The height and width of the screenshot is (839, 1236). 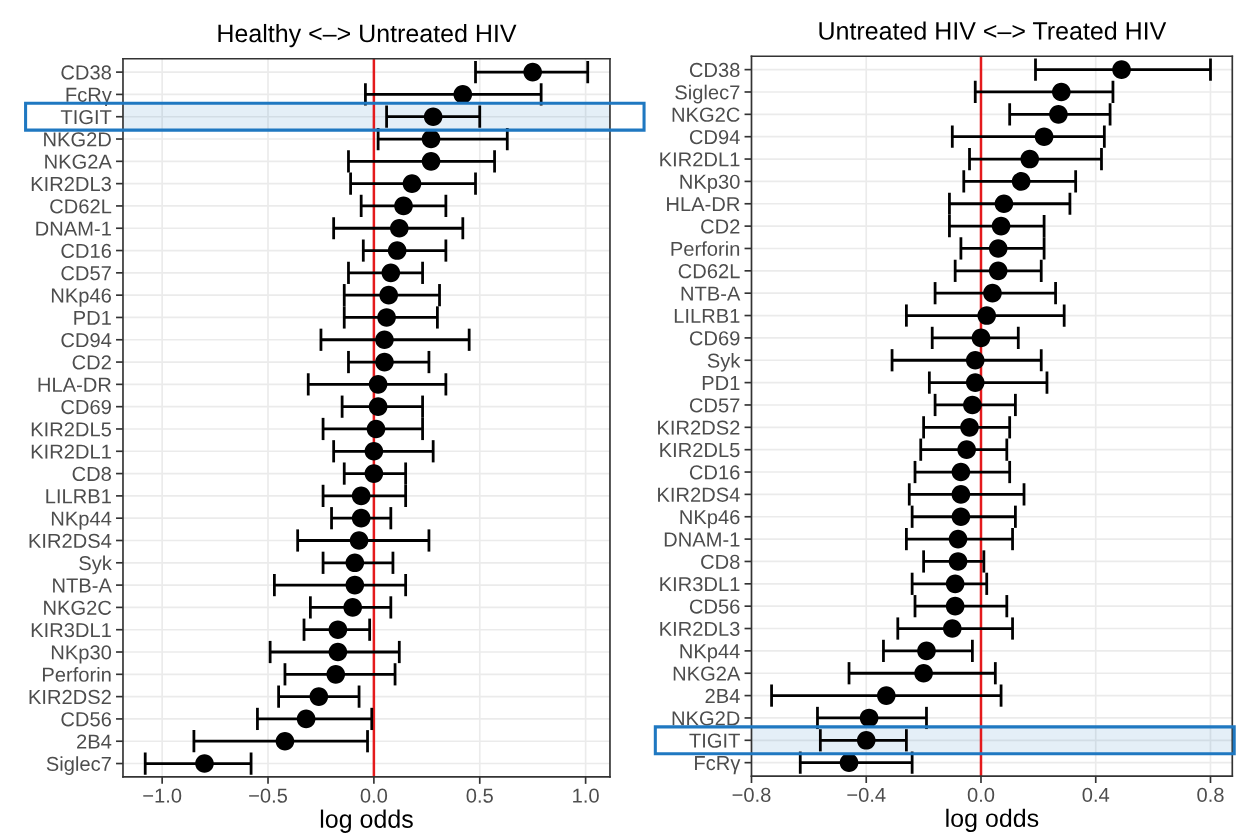 What do you see at coordinates (479, 795) in the screenshot?
I see `x-tick-label: 0.5` at bounding box center [479, 795].